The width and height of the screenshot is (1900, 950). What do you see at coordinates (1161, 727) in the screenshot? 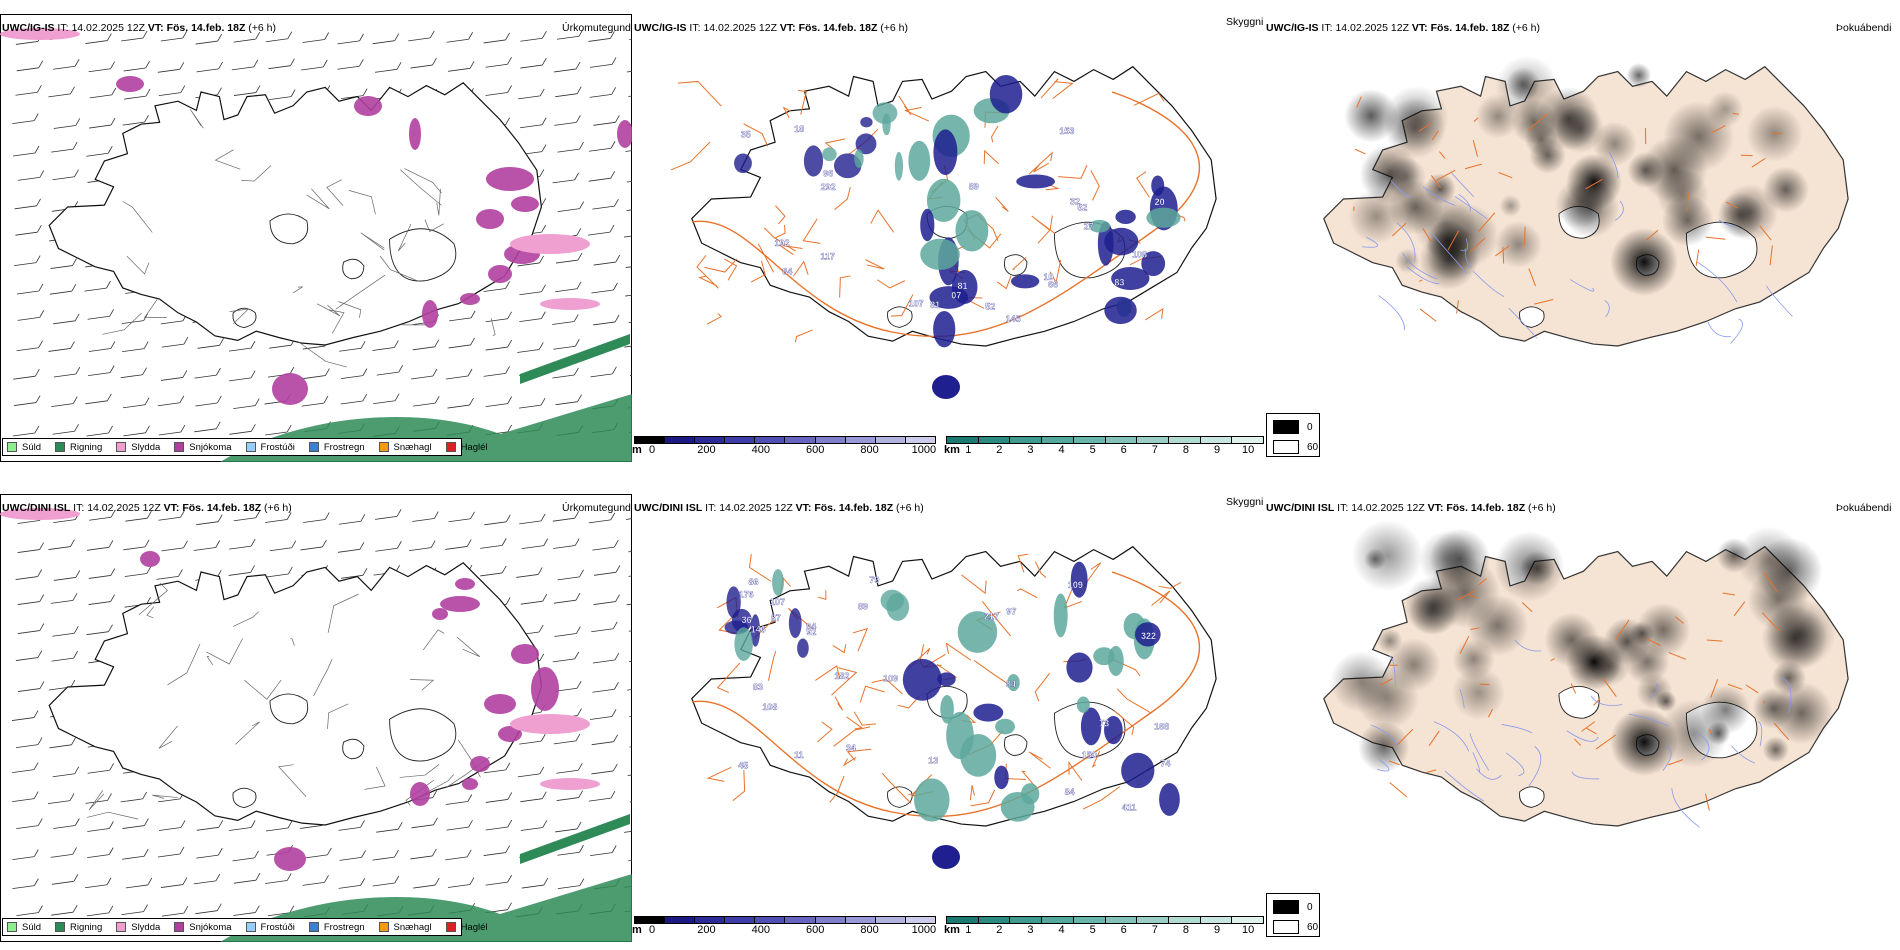
I see `cloud-base-label: 168` at bounding box center [1161, 727].